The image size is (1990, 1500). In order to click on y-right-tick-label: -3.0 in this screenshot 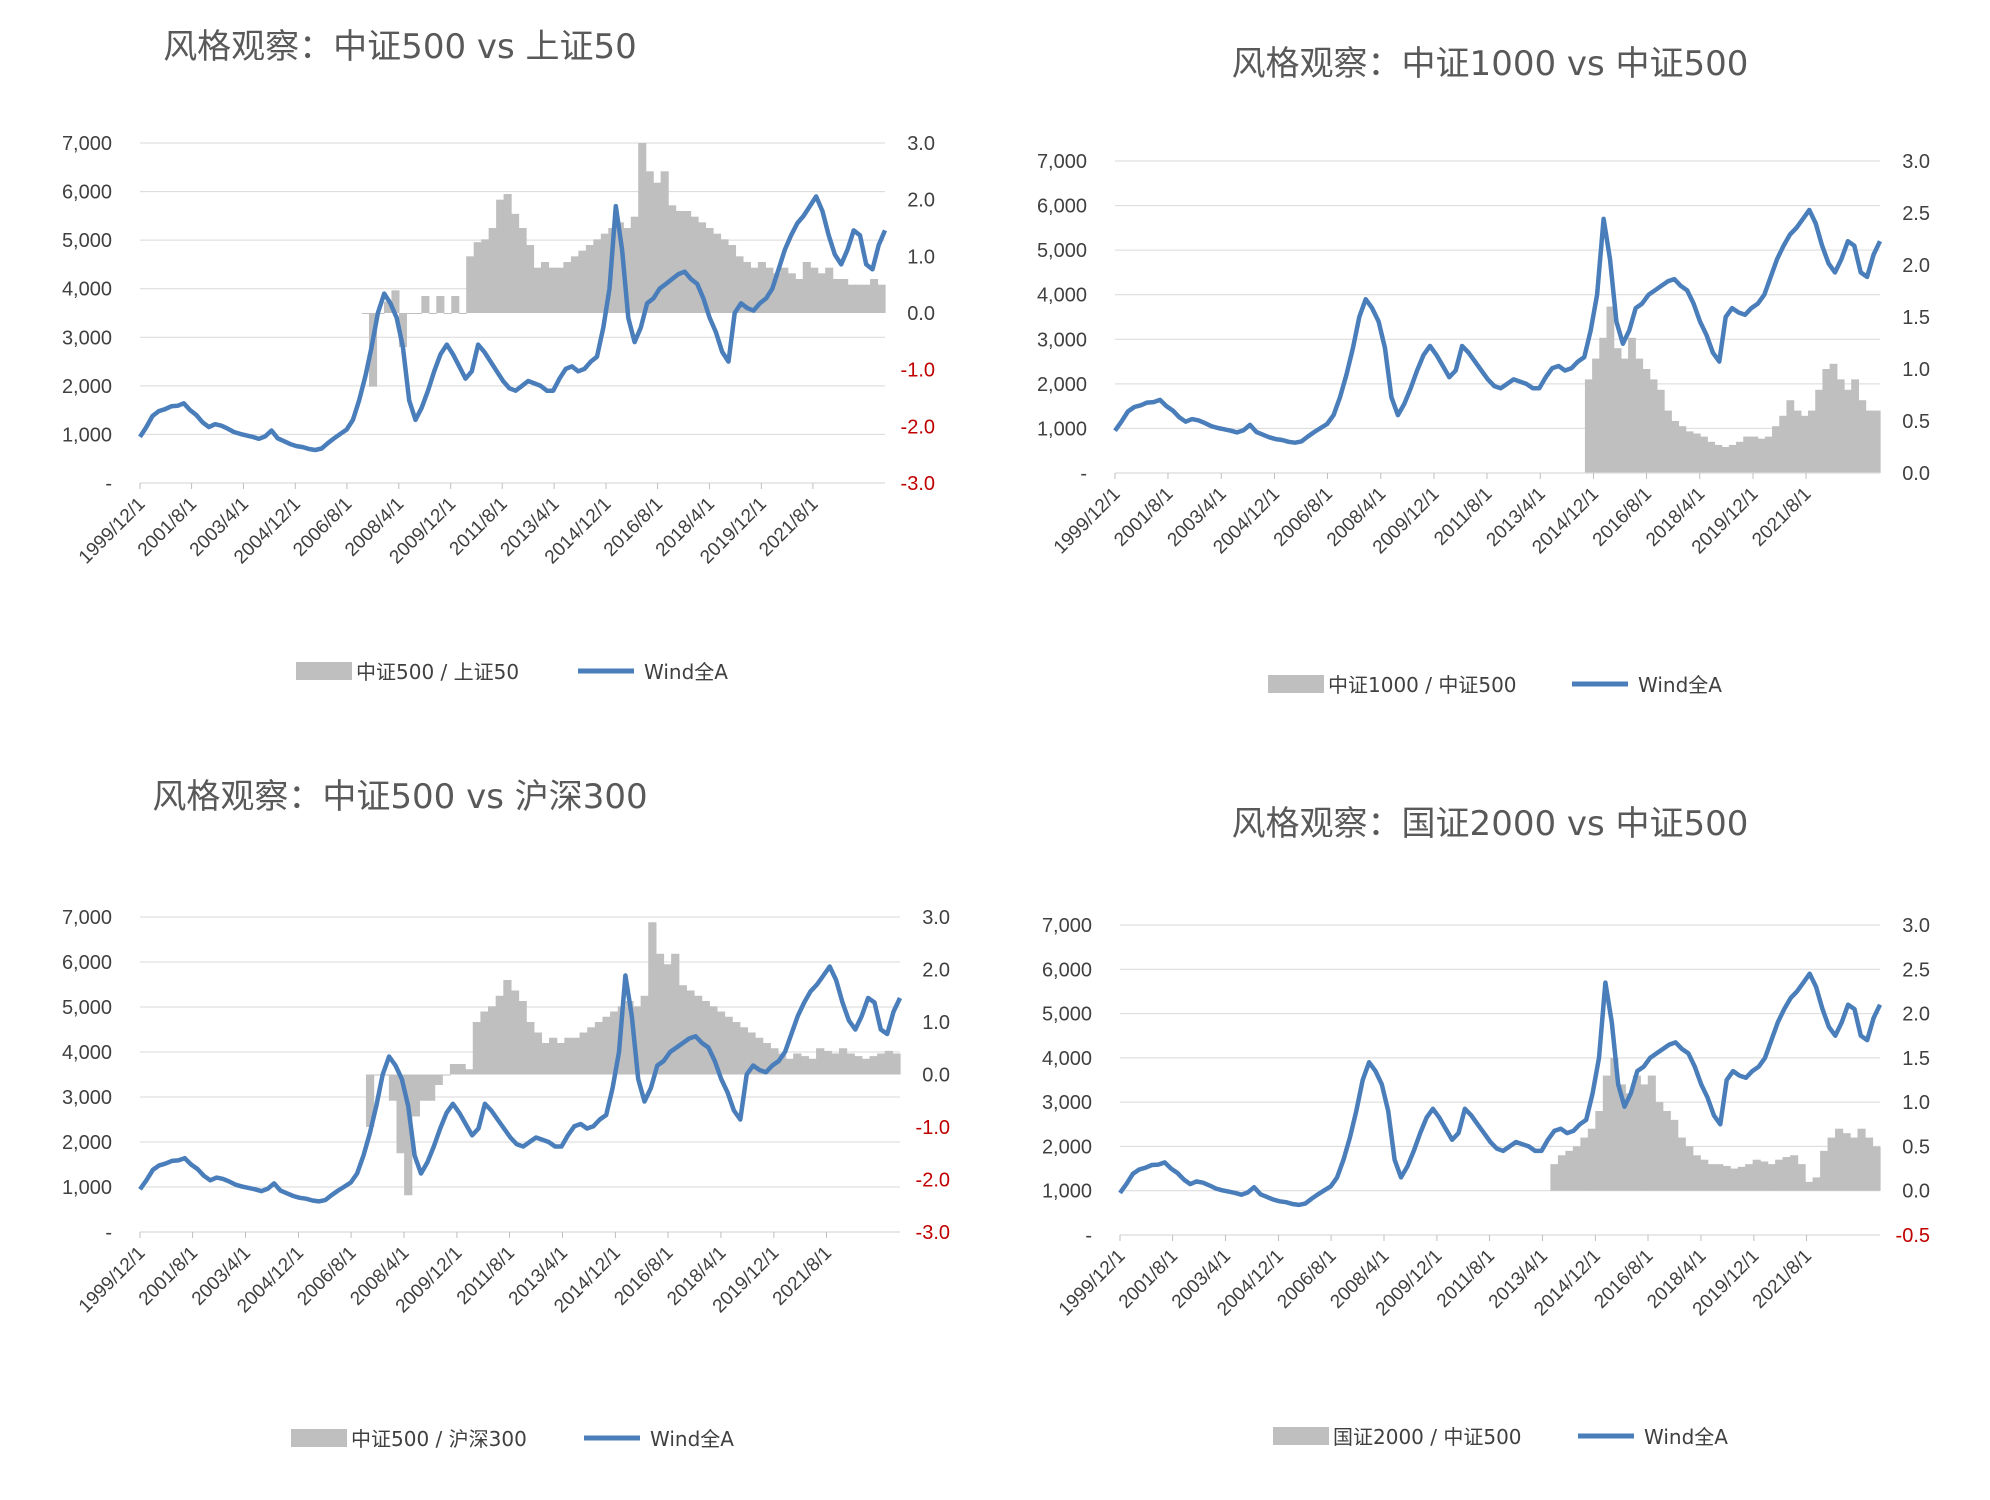, I will do `click(918, 484)`.